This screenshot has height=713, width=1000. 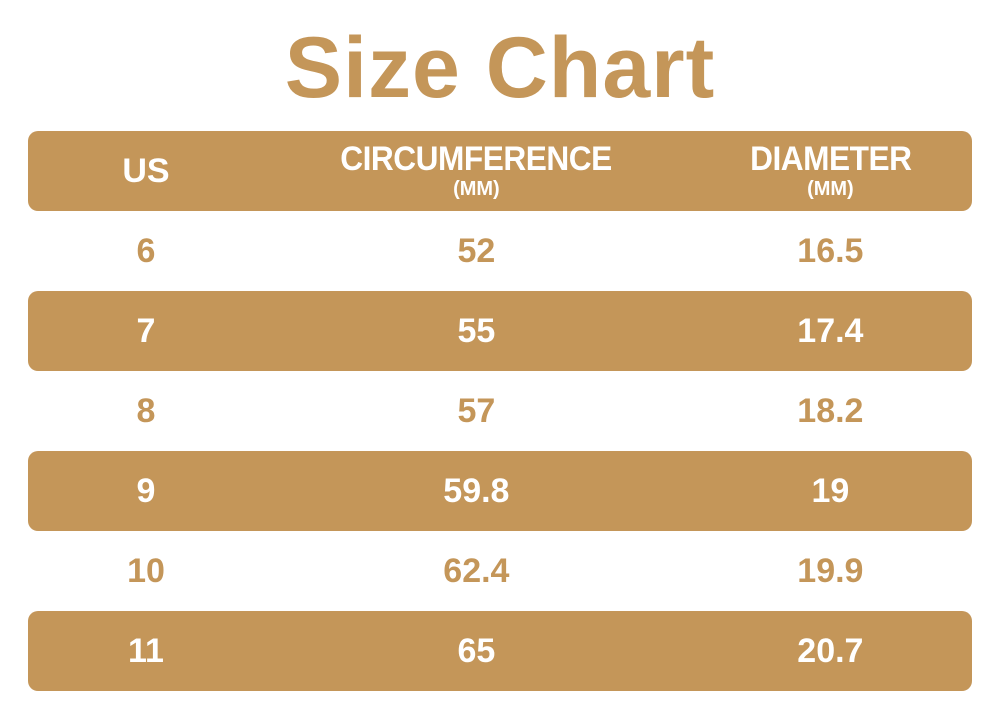 I want to click on cell-circumference: 55, so click(x=476, y=330).